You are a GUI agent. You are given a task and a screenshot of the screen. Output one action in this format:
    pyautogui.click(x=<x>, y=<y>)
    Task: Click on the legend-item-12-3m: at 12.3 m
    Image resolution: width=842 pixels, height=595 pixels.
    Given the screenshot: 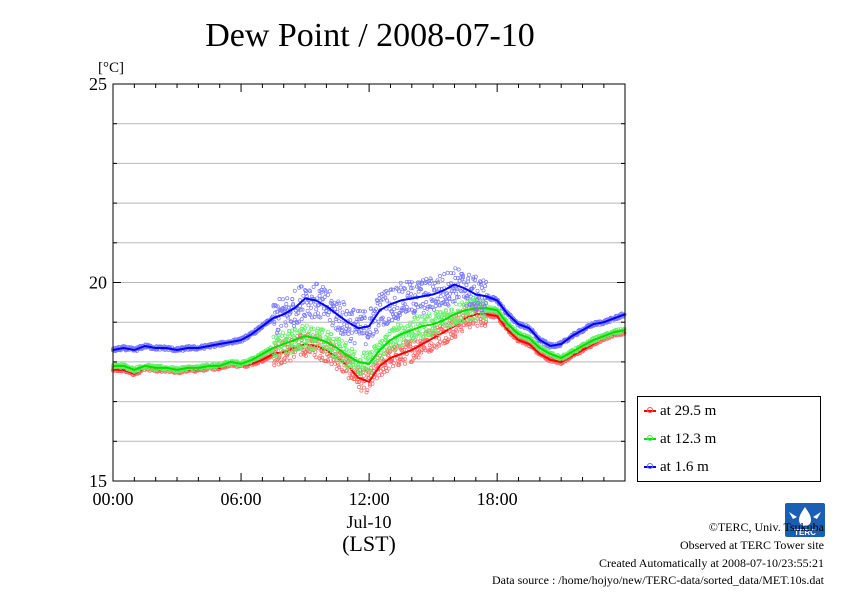 What is the action you would take?
    pyautogui.click(x=680, y=439)
    